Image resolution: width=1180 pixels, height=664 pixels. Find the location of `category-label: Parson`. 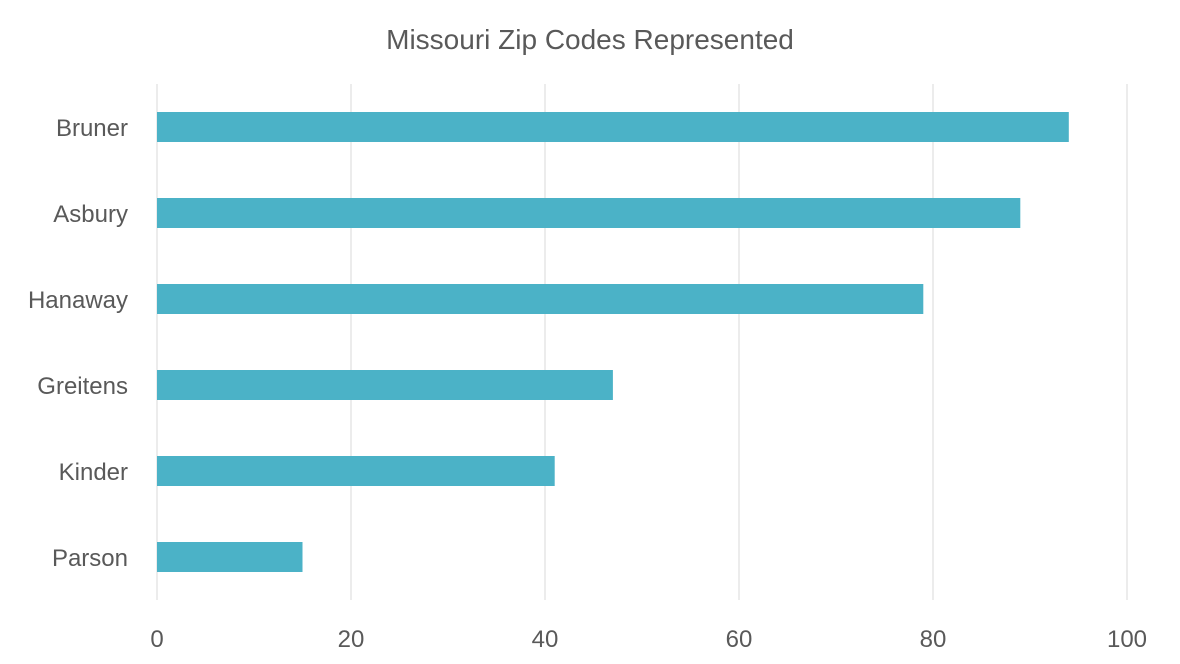

category-label: Parson is located at coordinates (90, 558).